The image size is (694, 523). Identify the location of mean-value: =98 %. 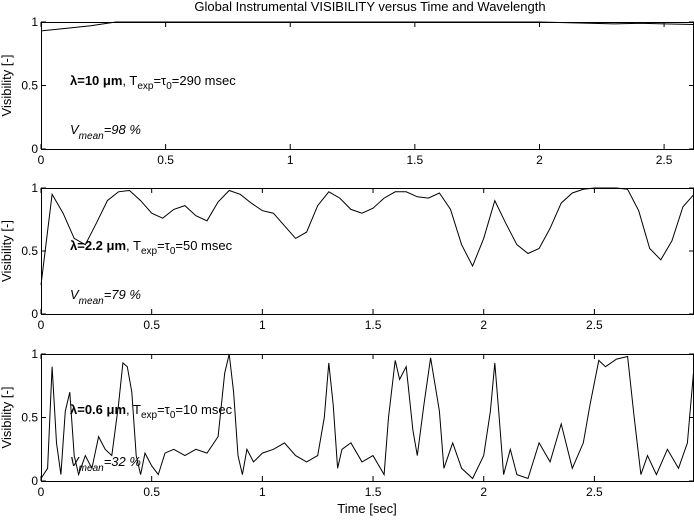
(122, 129).